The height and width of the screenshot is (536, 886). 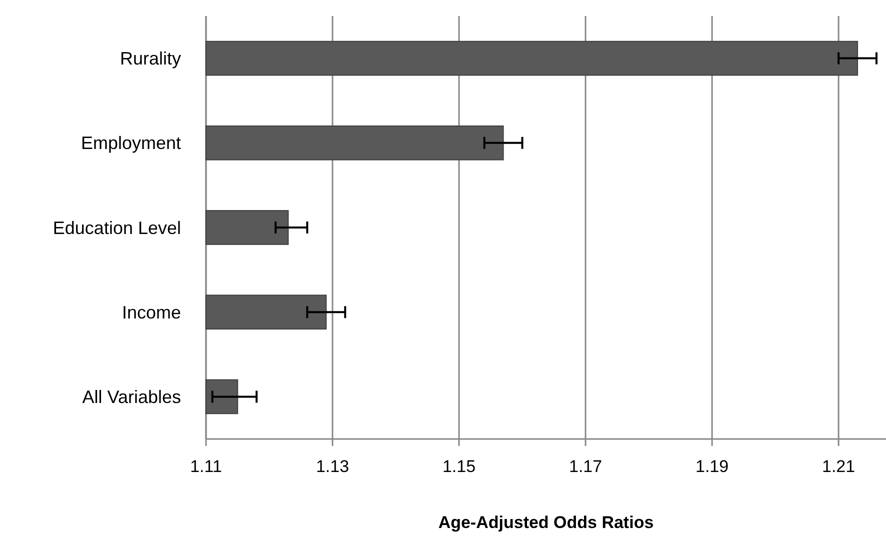 I want to click on y-tick-label: Rurality, so click(x=150, y=58).